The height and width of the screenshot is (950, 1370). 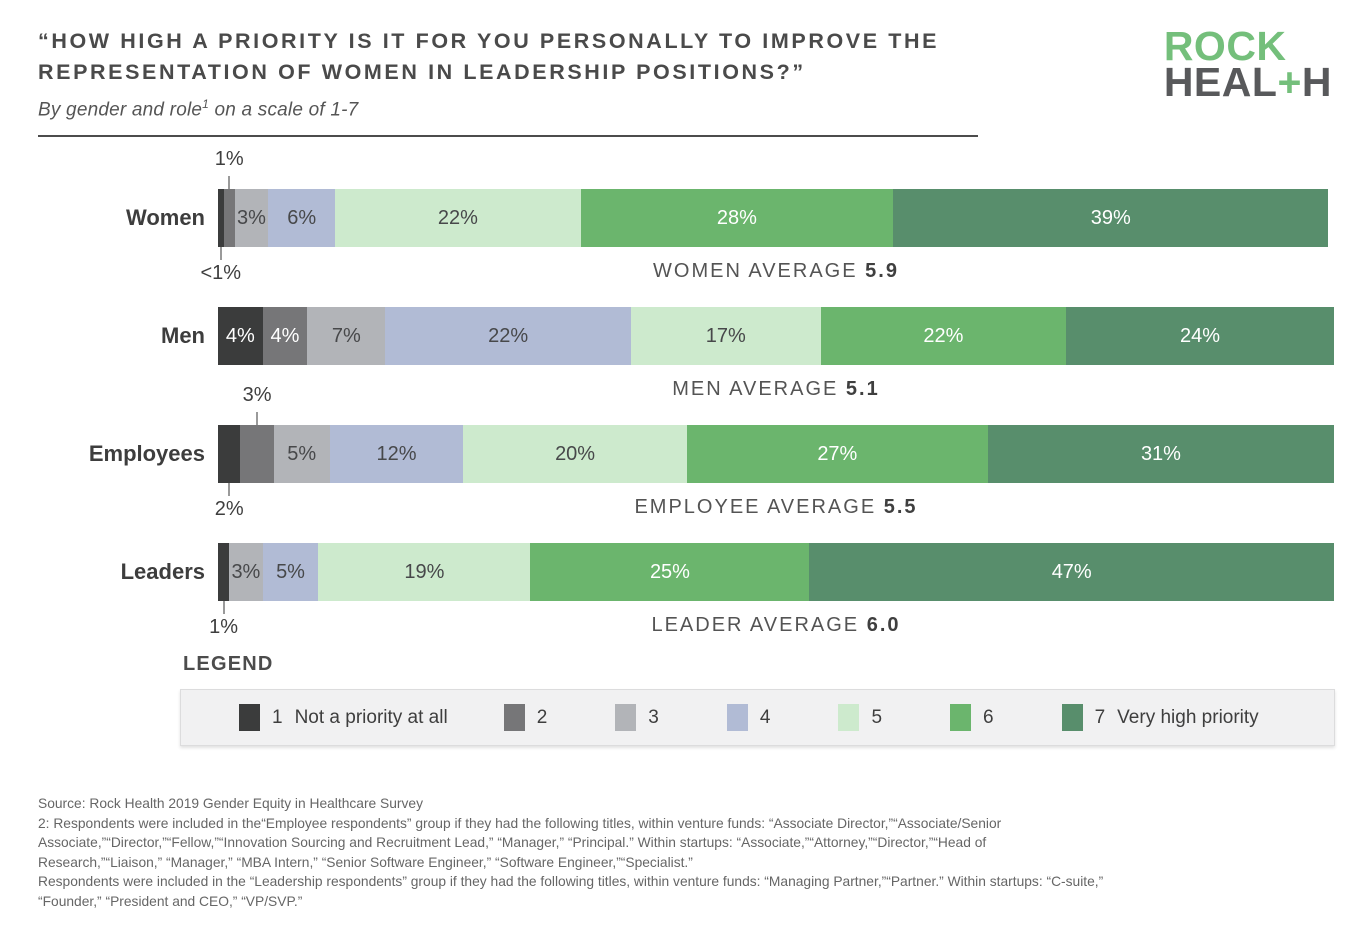 What do you see at coordinates (198, 109) in the screenshot?
I see `chart-subtitle: By gender and role1 on a scale of 1-7` at bounding box center [198, 109].